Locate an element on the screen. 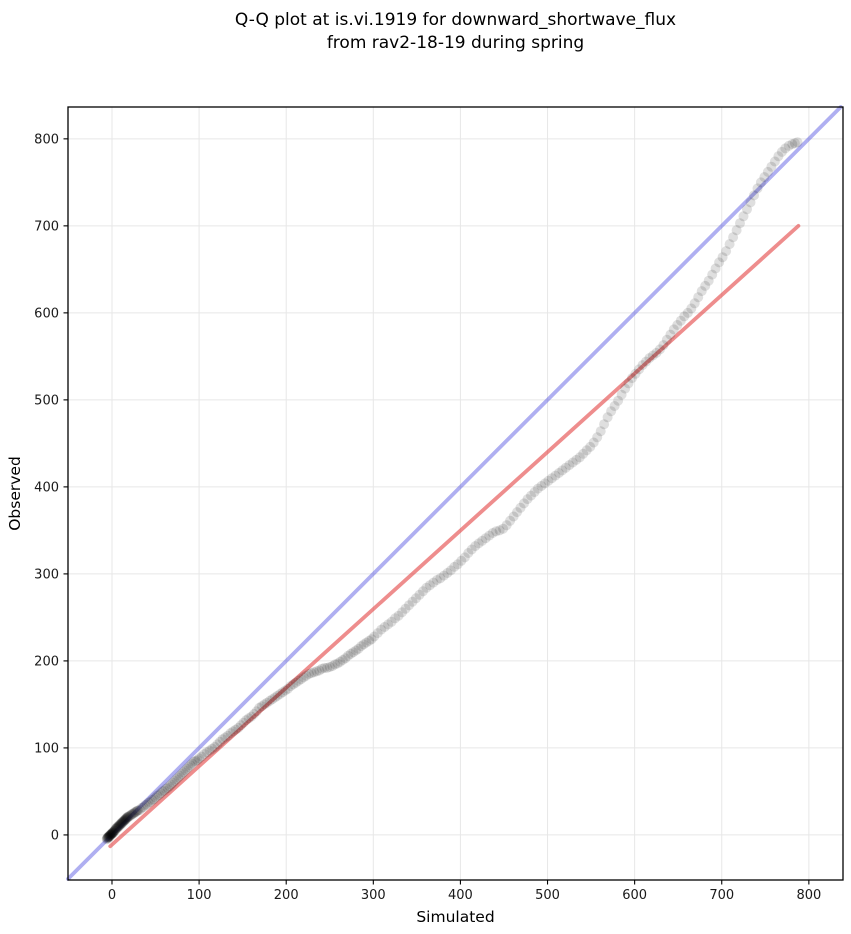 The image size is (851, 934). y-tick-label: 500 is located at coordinates (46, 400).